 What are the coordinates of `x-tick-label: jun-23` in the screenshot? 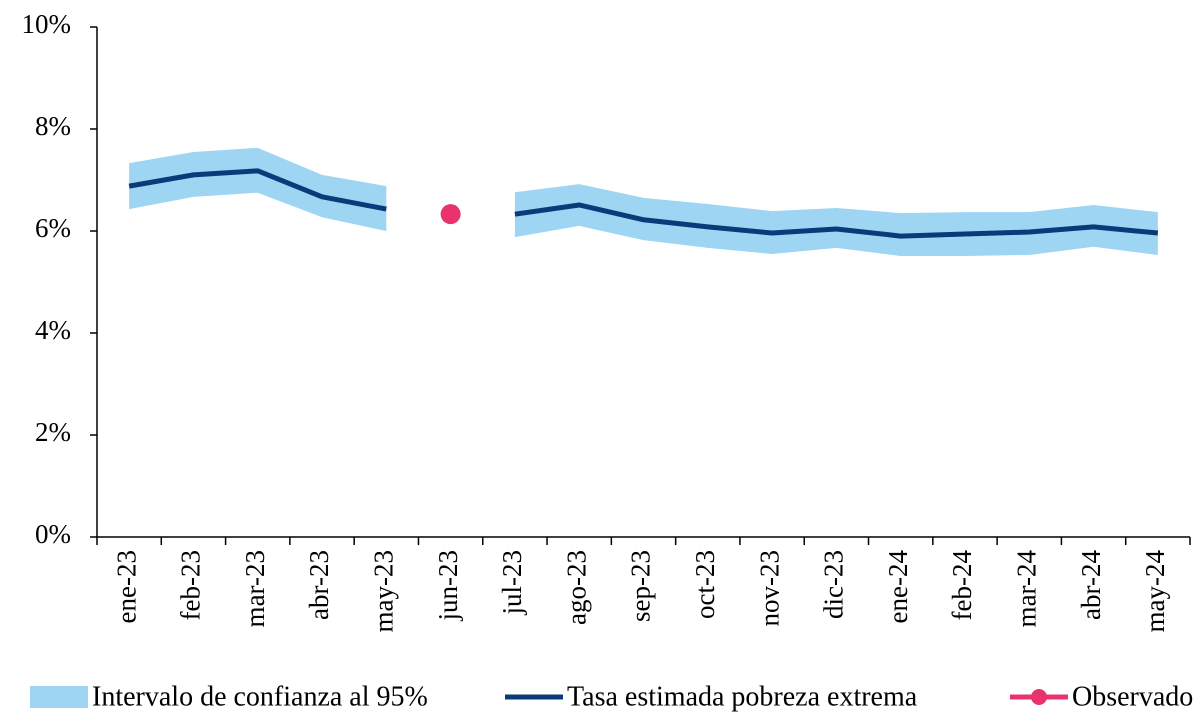 It's located at (448, 586).